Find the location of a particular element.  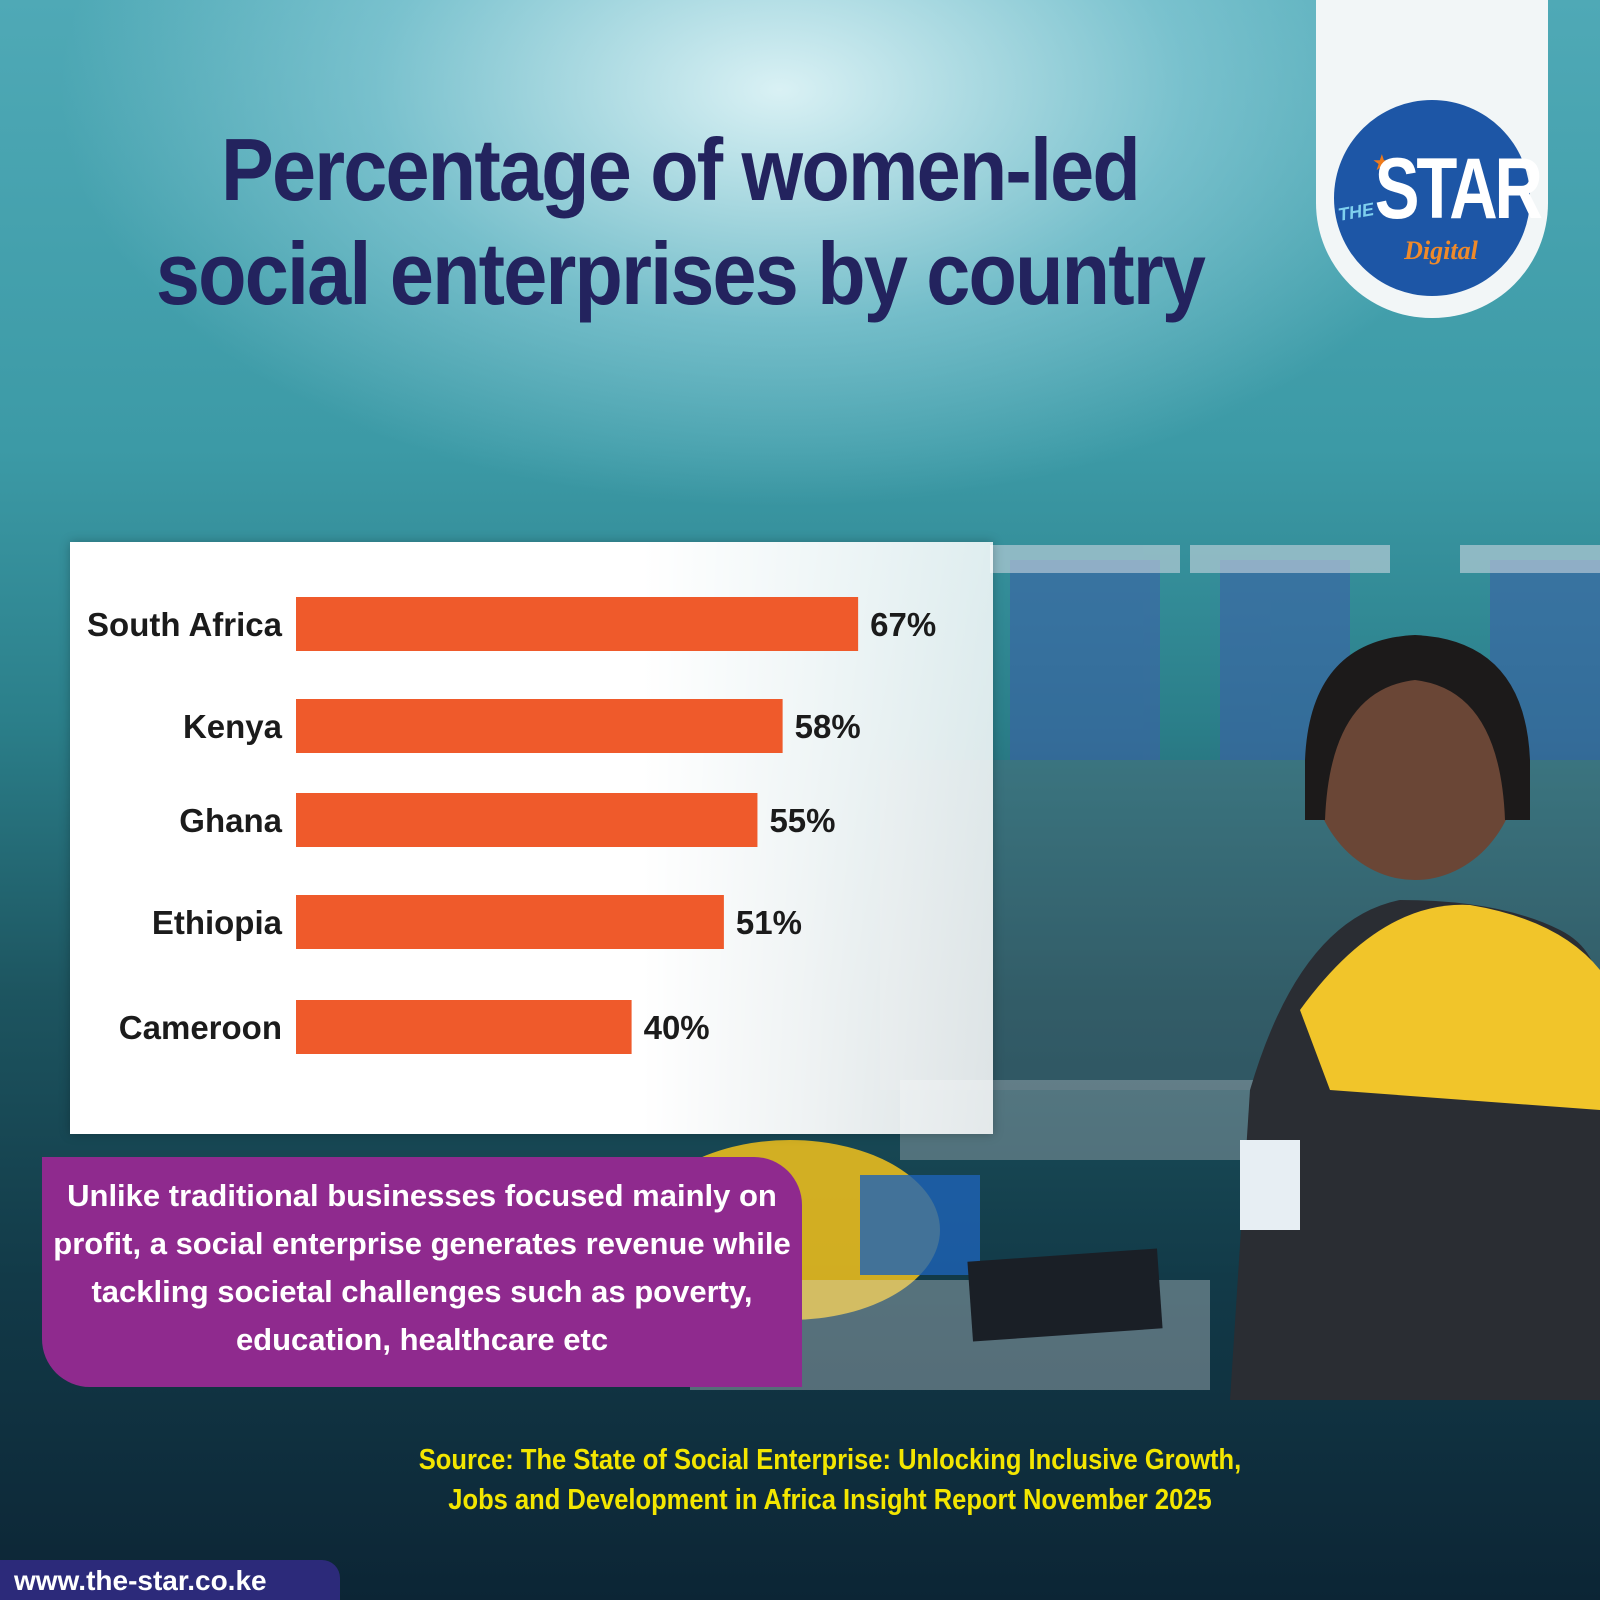

category-label: Kenya is located at coordinates (233, 726).